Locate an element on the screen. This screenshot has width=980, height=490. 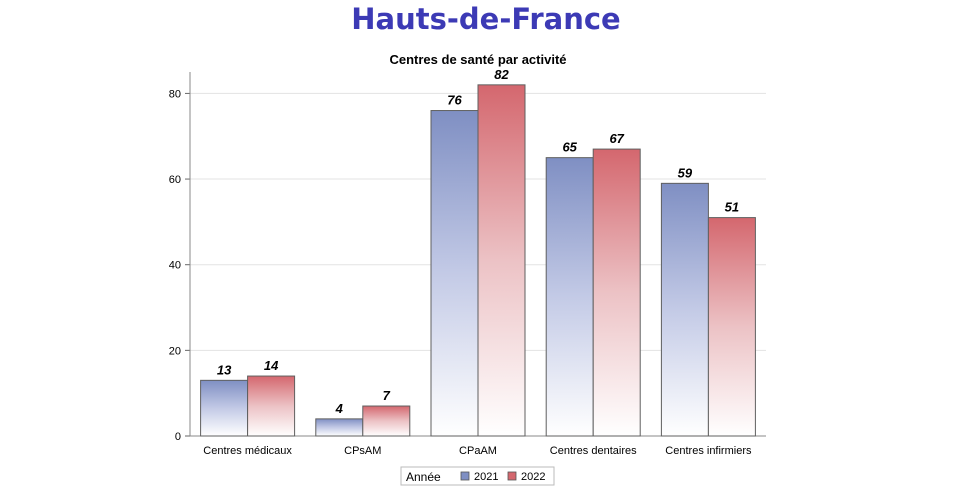
x-tick-label: Centres dentaires is located at coordinates (593, 451).